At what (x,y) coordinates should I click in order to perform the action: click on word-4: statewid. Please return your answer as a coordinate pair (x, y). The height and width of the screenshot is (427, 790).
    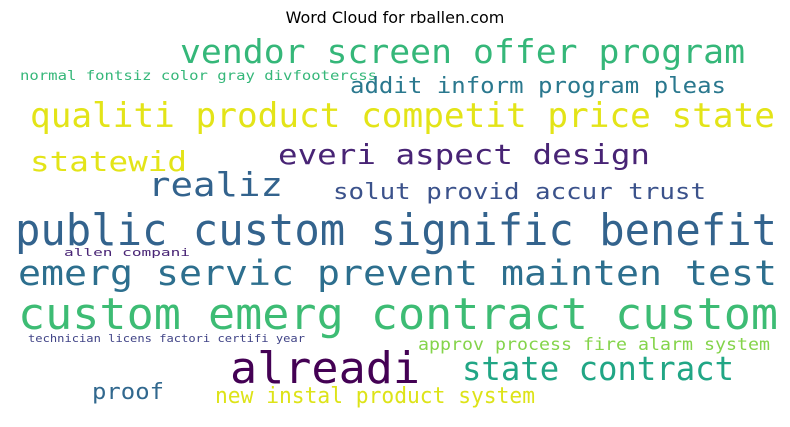
    Looking at the image, I should click on (108, 161).